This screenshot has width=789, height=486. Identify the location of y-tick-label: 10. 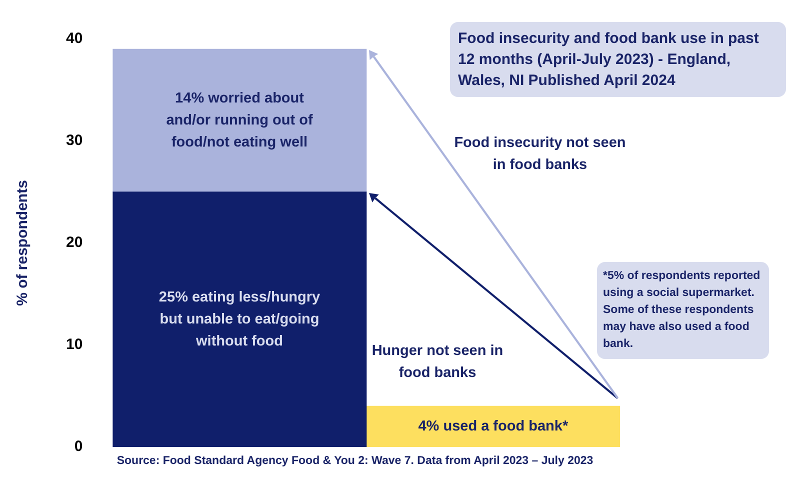
(74, 345).